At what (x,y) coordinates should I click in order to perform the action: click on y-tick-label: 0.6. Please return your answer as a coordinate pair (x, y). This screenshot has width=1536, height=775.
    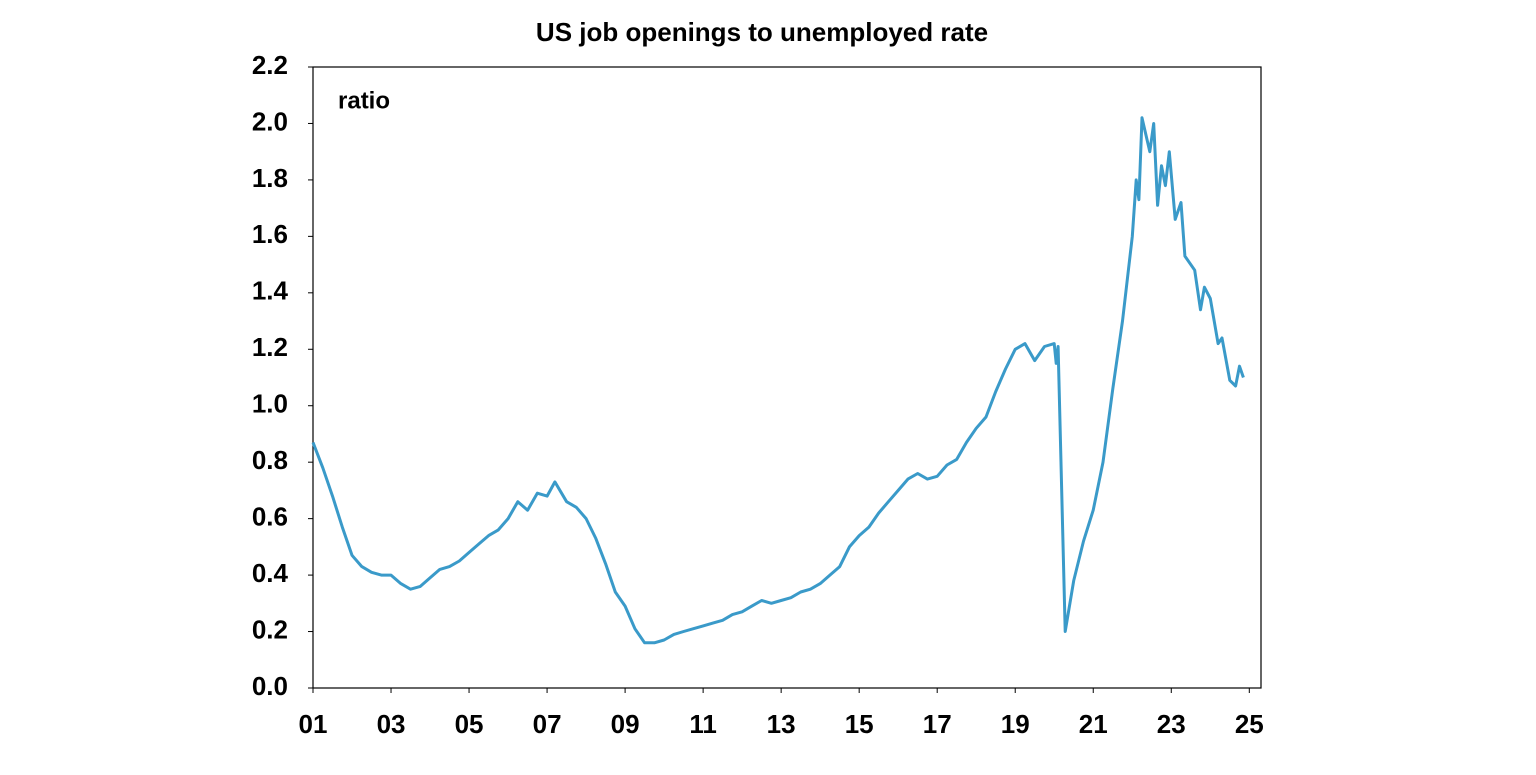
    Looking at the image, I should click on (270, 517).